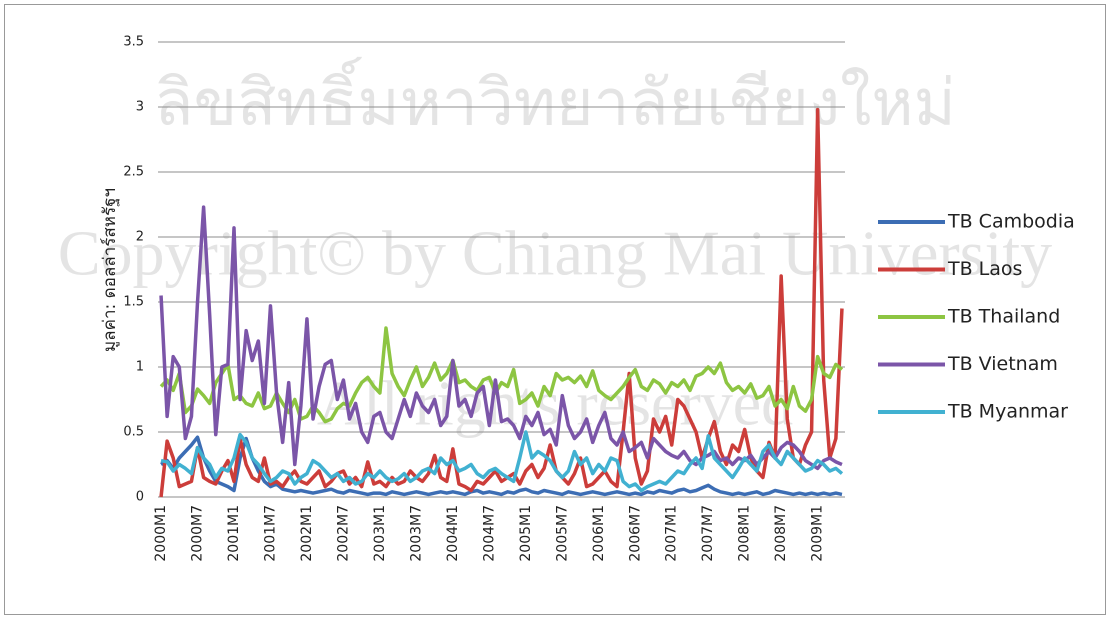  What do you see at coordinates (133, 302) in the screenshot?
I see `y-tick-label: 1.5` at bounding box center [133, 302].